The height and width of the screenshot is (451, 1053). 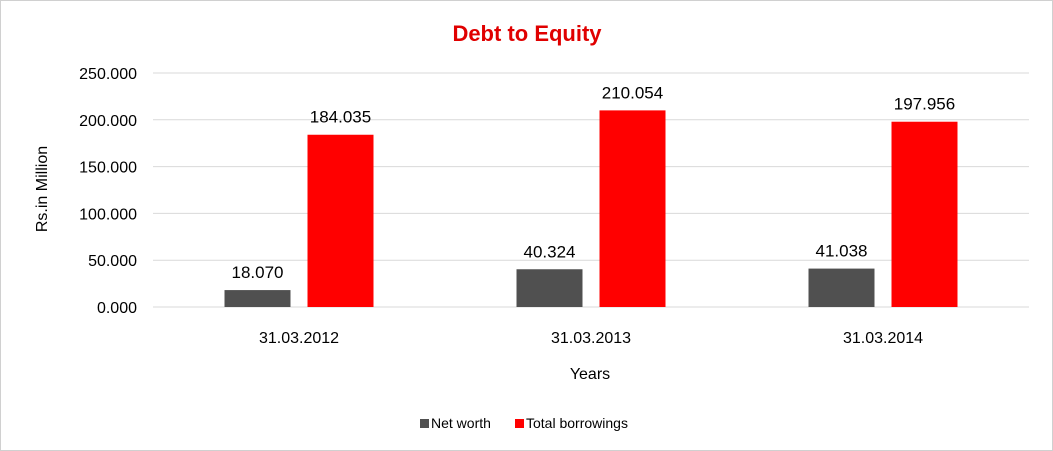 What do you see at coordinates (577, 423) in the screenshot?
I see `legend-label: Total borrowings` at bounding box center [577, 423].